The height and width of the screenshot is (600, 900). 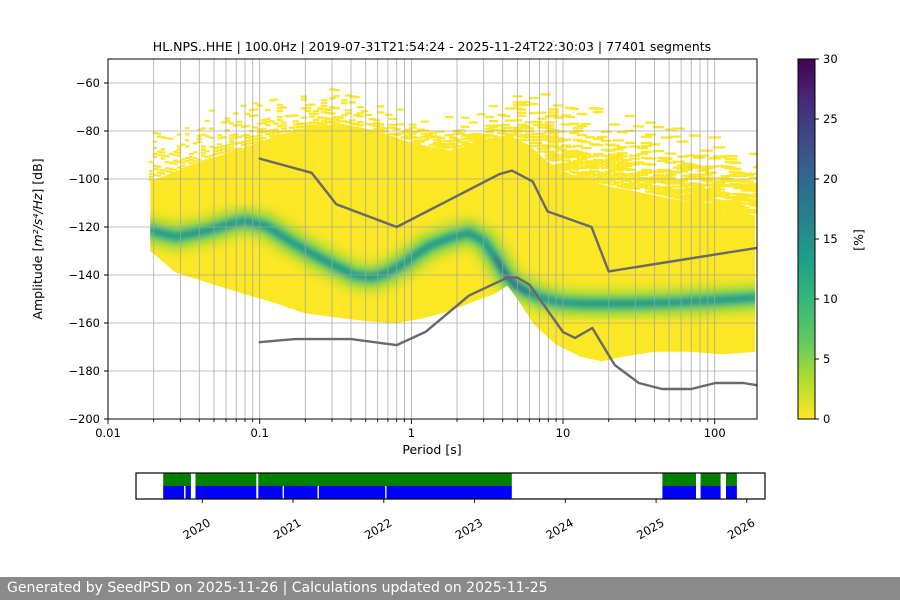 What do you see at coordinates (108, 433) in the screenshot?
I see `x-tick-label: 0.01` at bounding box center [108, 433].